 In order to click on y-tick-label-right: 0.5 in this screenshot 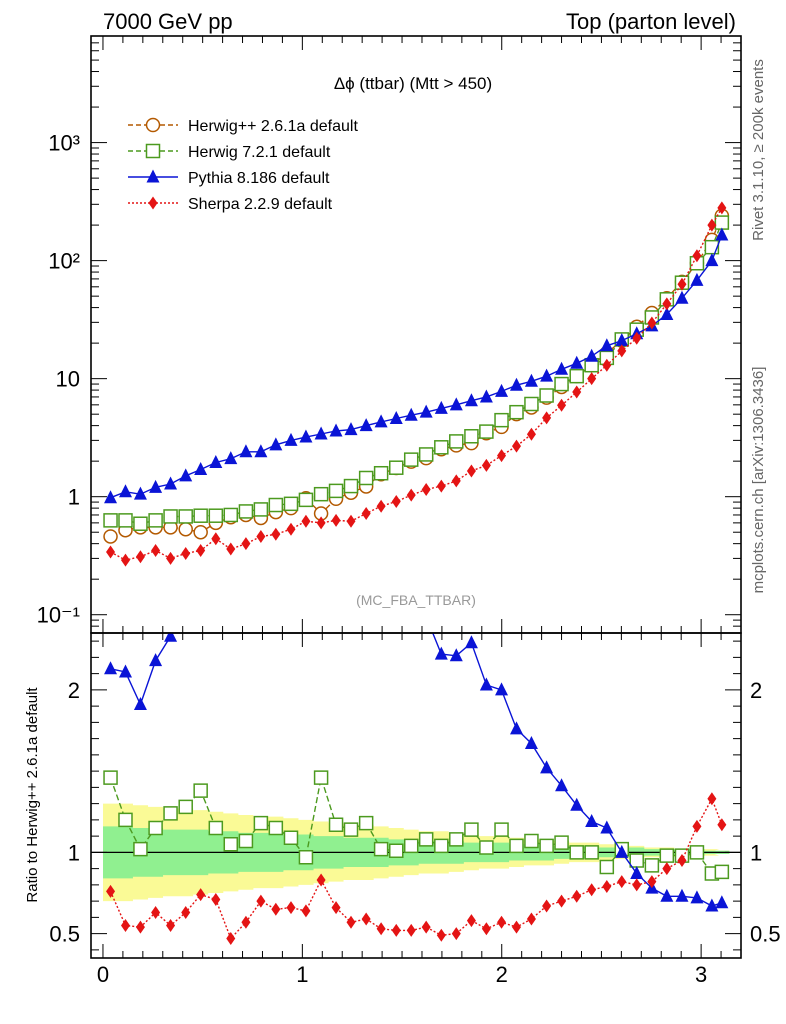, I will do `click(765, 934)`.